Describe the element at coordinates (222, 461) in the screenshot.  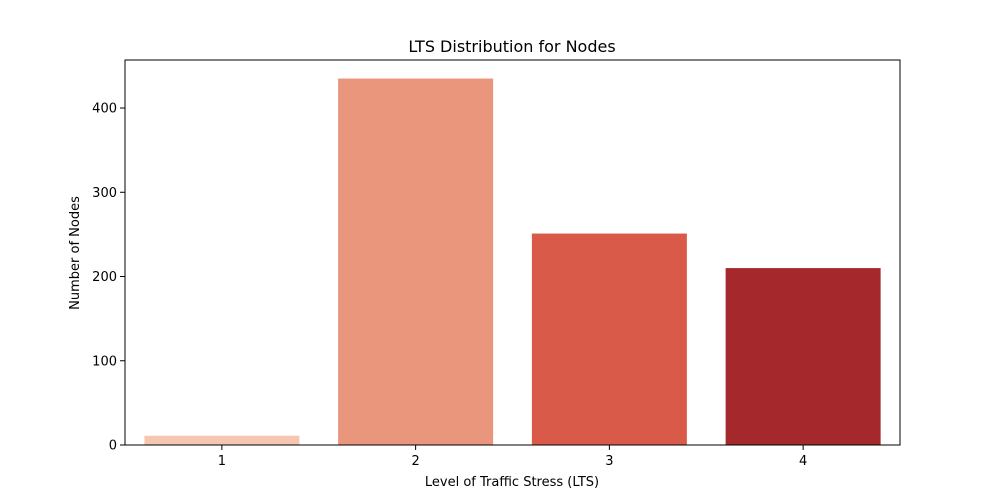
I see `x-tick-label-1: 1` at that location.